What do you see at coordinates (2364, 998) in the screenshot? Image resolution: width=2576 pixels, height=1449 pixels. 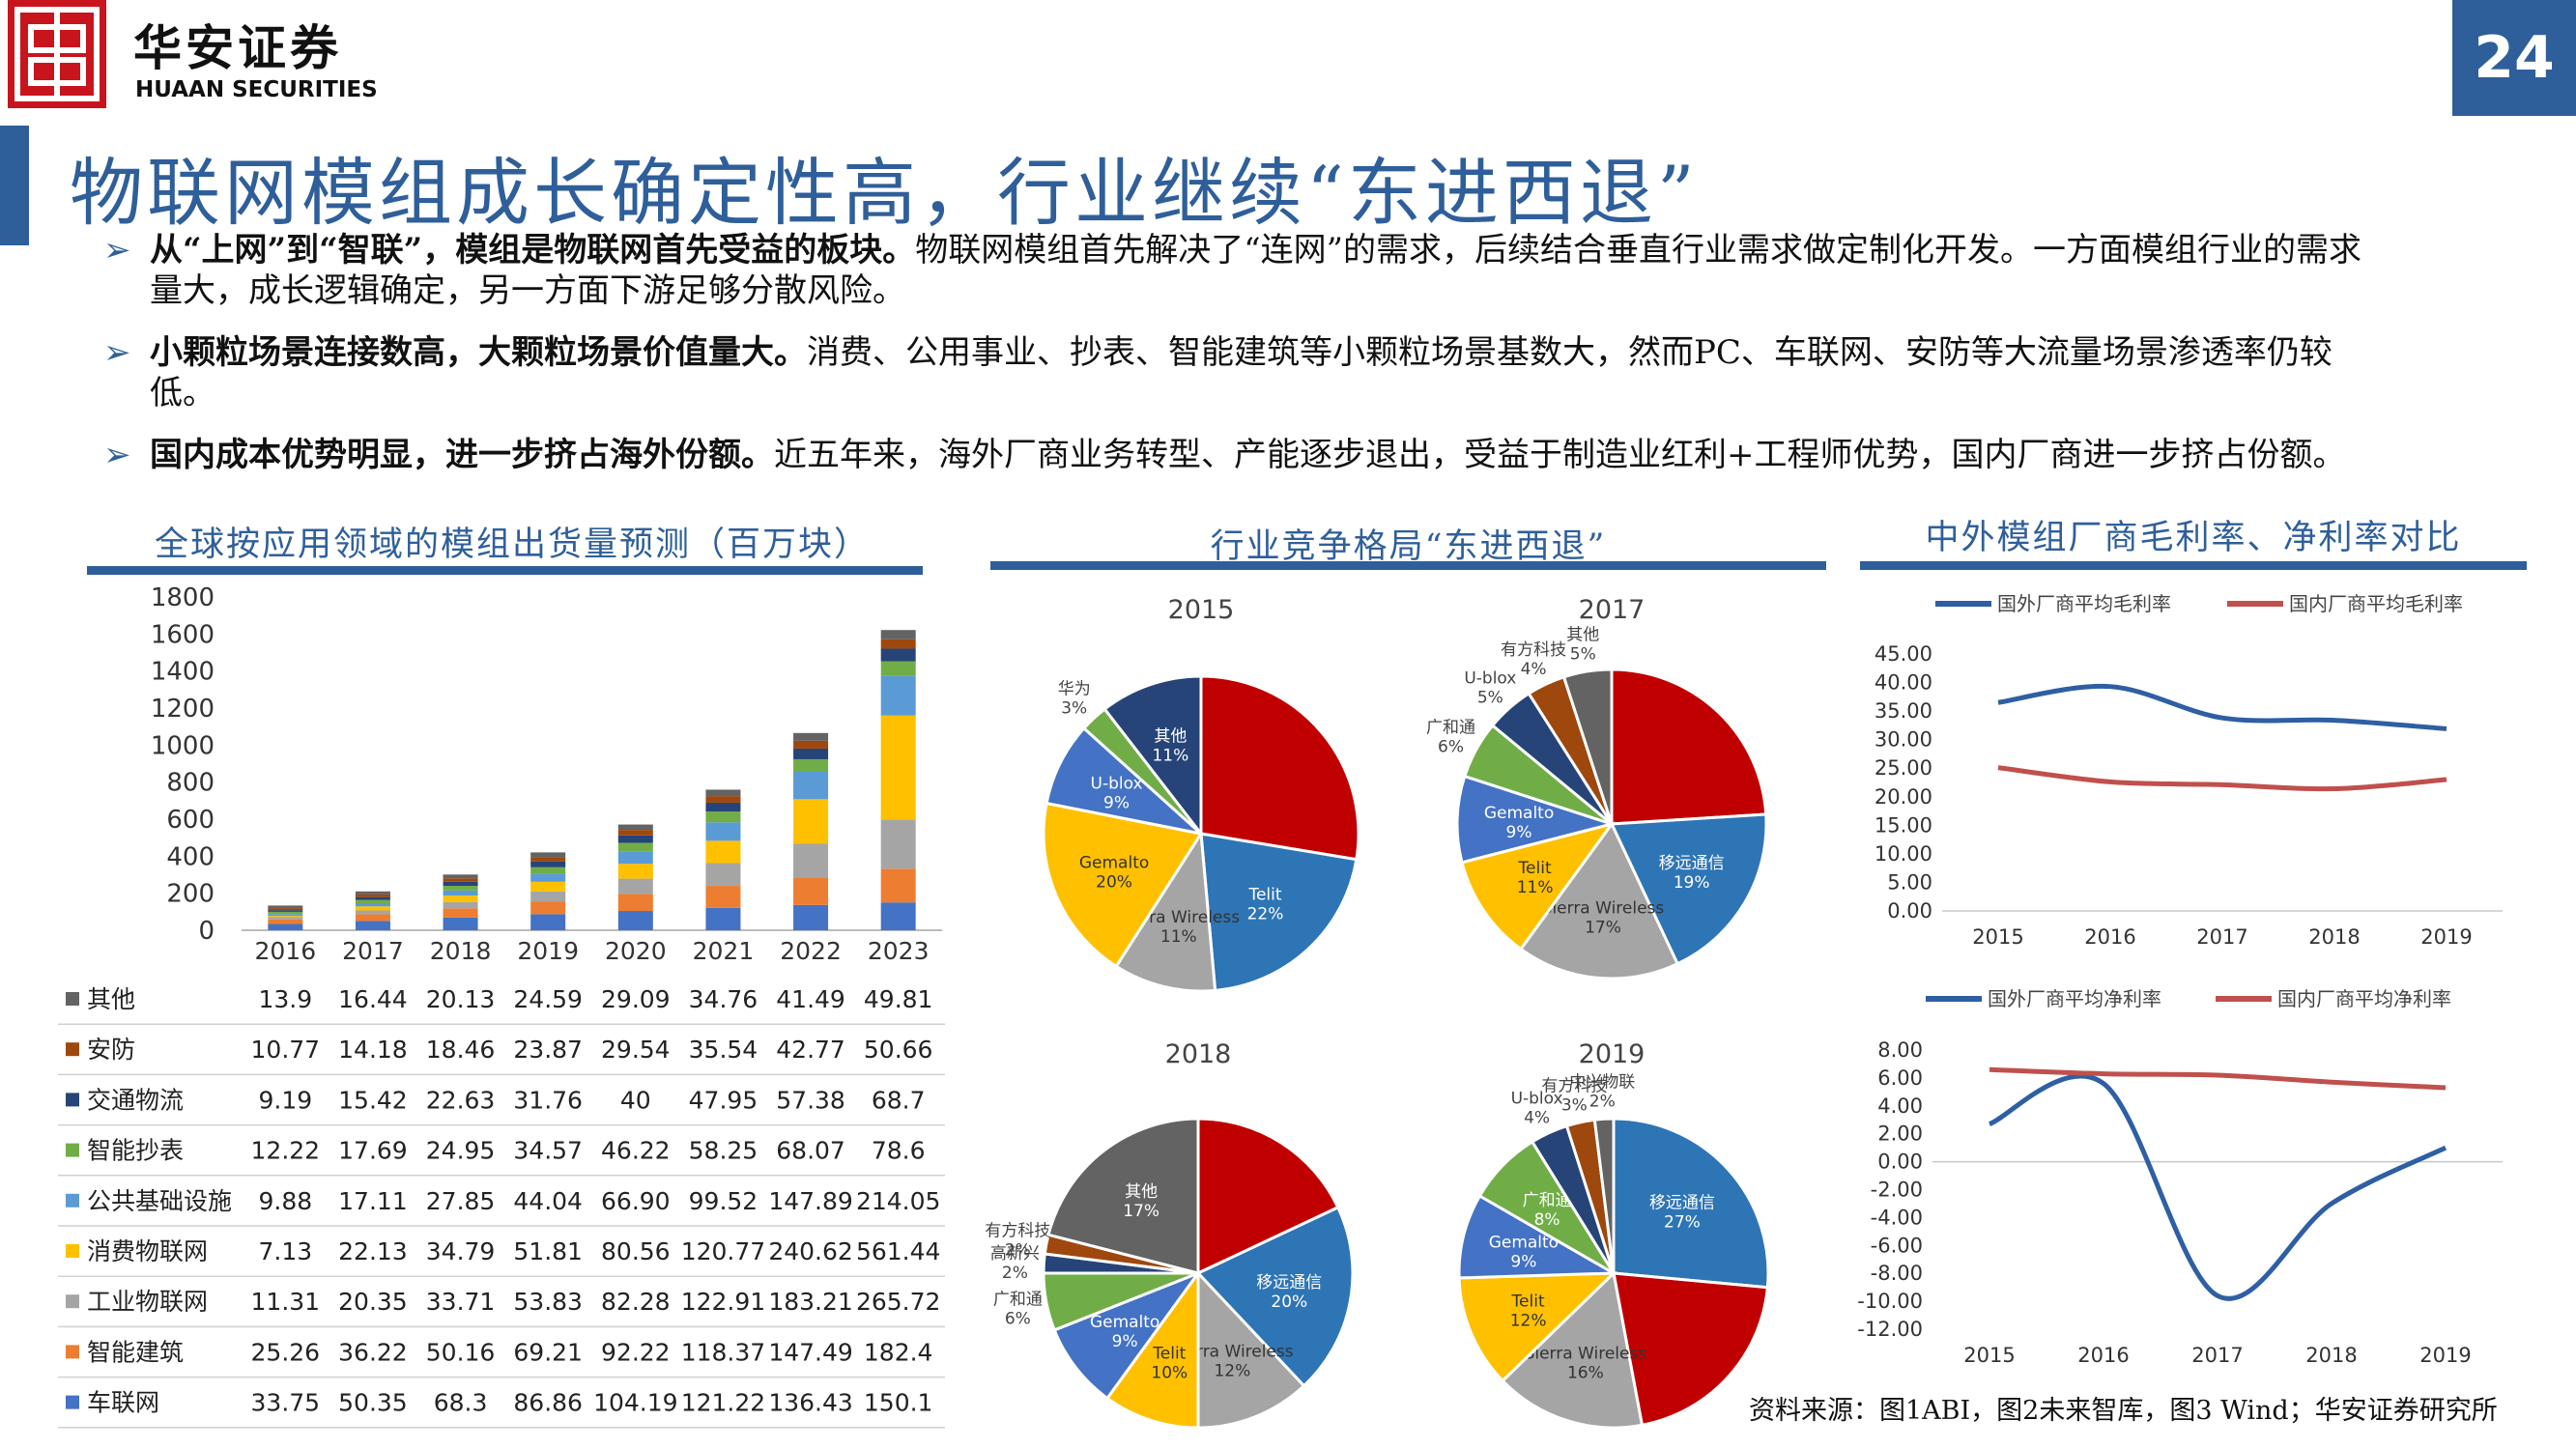 I see `legend-label: 国内厂商平均净利率` at bounding box center [2364, 998].